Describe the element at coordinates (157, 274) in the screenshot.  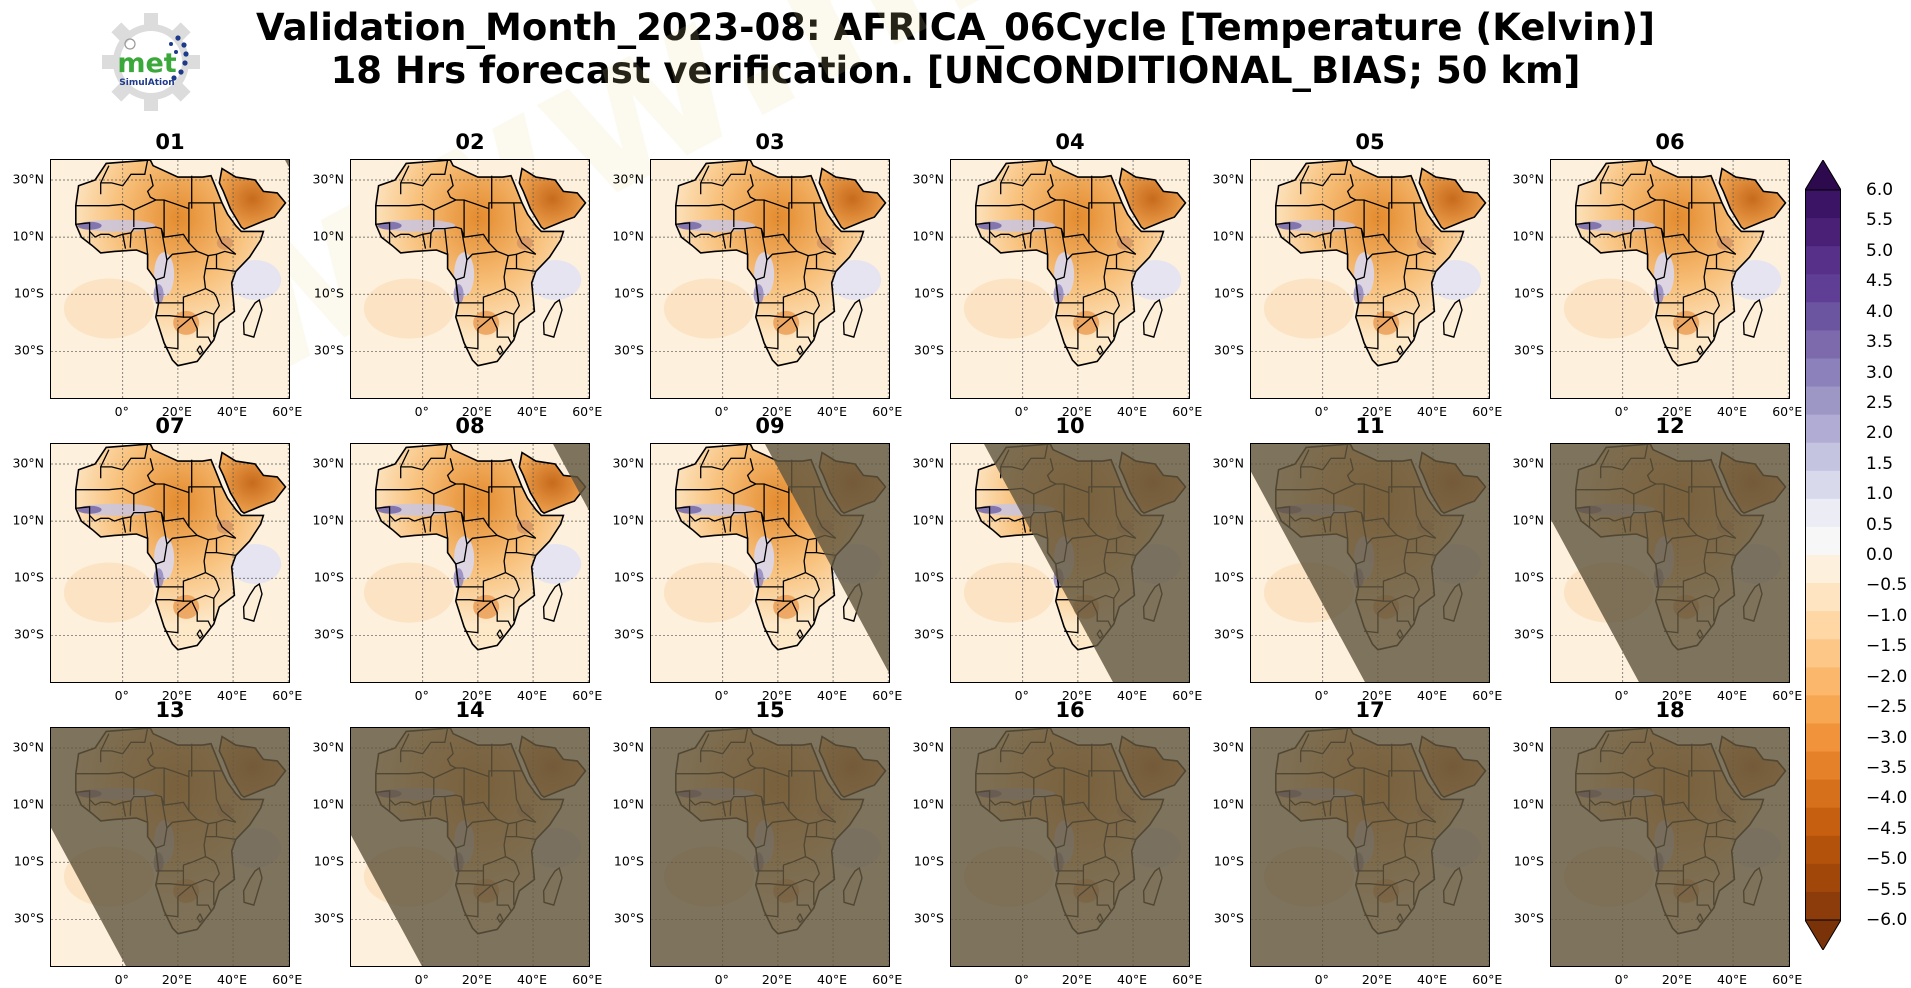
I see `forecast-panel: 01 30°N 10°N 10°S 30°S 0° 20°E 40°E 60°E` at that location.